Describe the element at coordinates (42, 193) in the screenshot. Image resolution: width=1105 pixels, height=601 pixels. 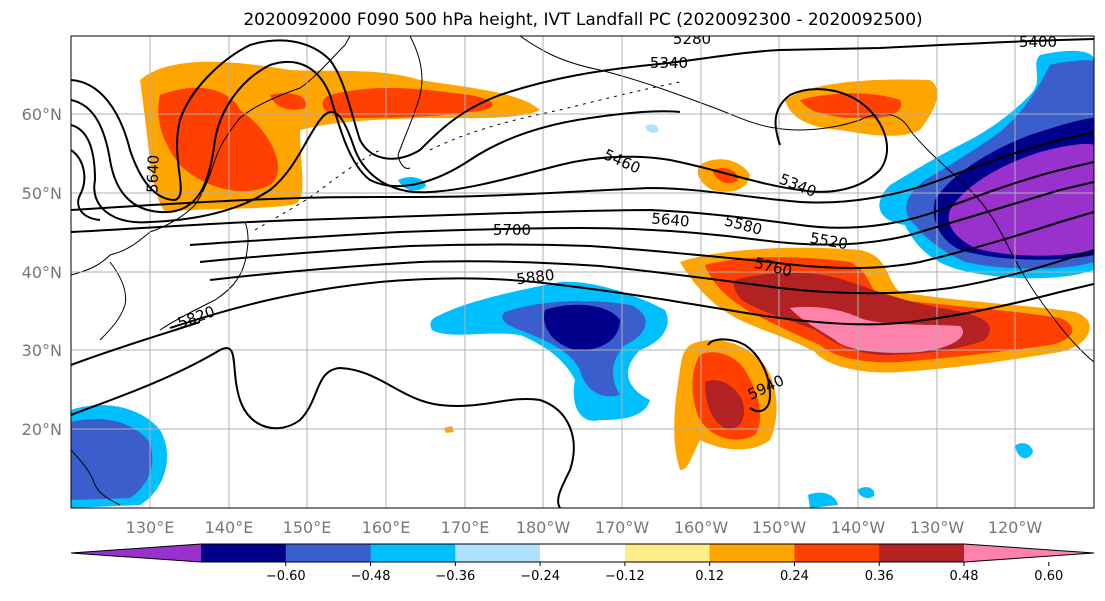
I see `lat-label: 50°N` at that location.